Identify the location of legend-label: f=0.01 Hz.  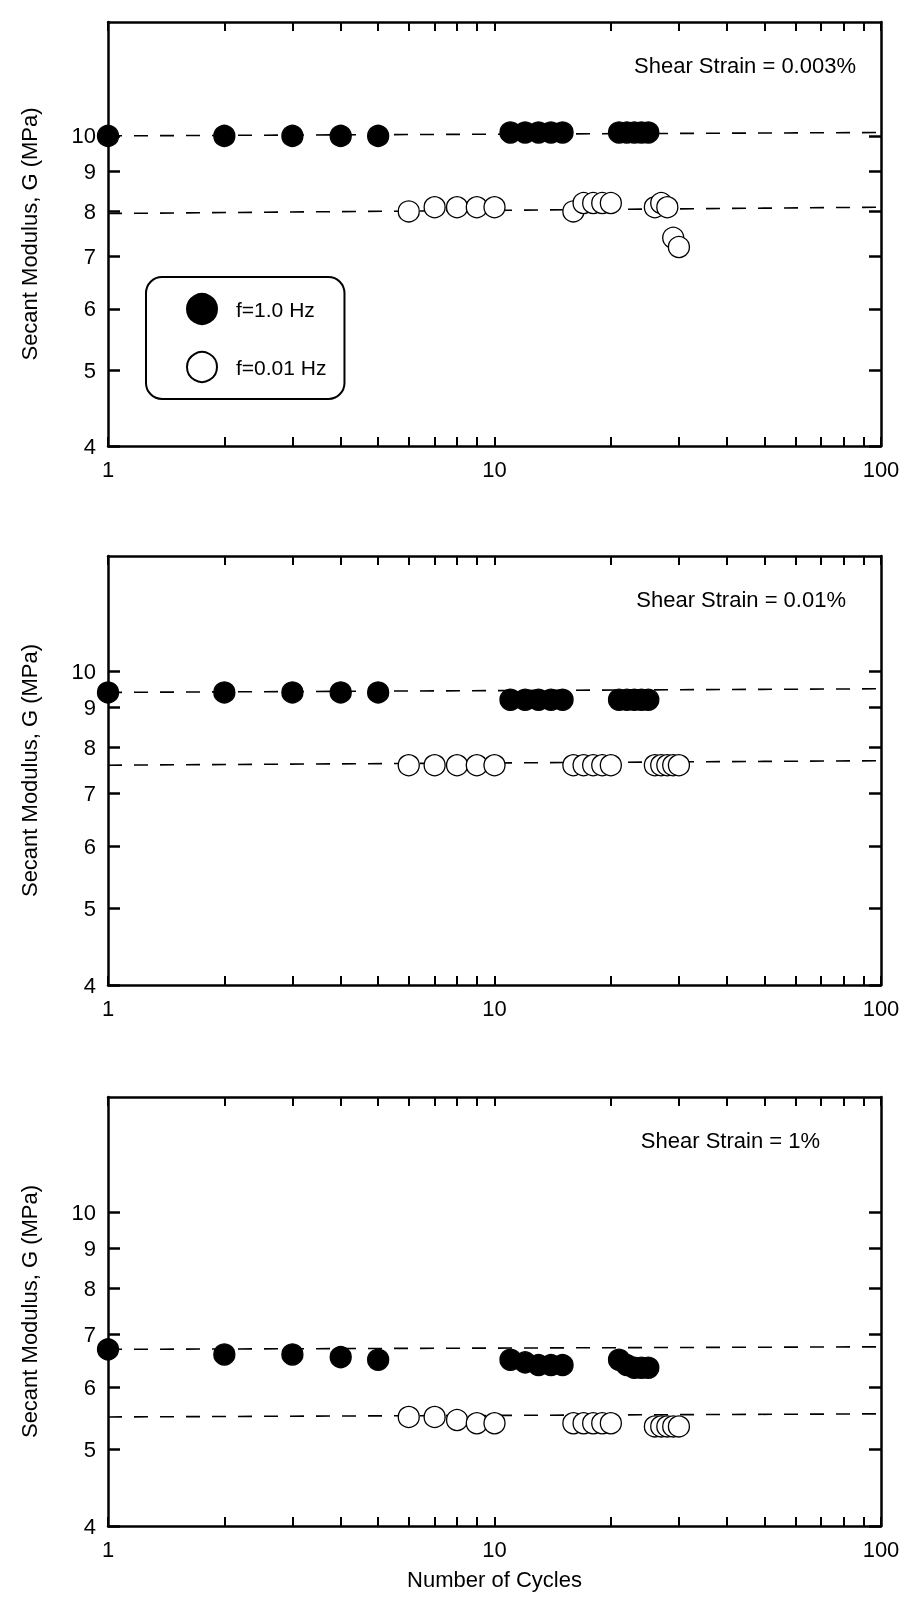
(281, 367).